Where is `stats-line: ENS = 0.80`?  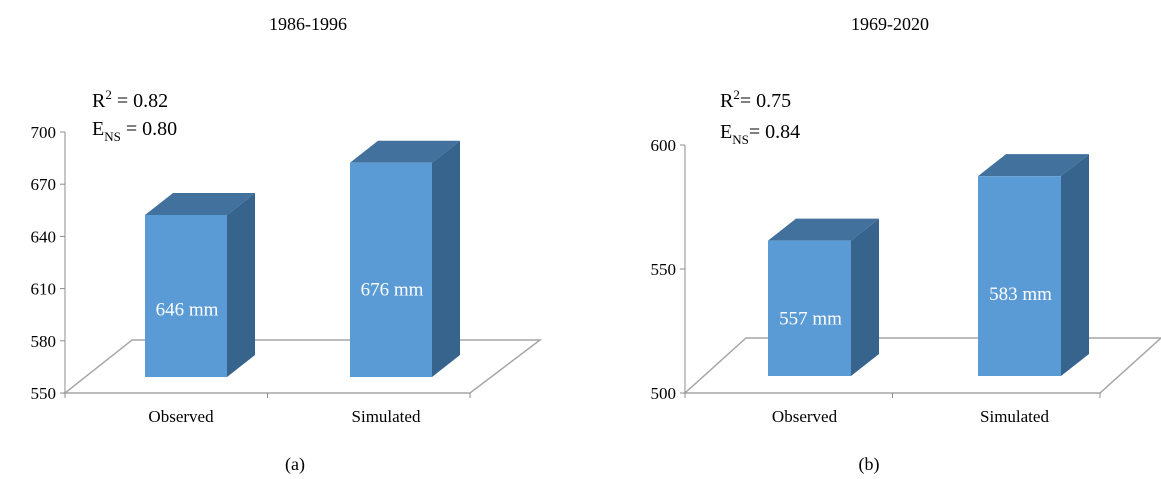
stats-line: ENS = 0.80 is located at coordinates (134, 131).